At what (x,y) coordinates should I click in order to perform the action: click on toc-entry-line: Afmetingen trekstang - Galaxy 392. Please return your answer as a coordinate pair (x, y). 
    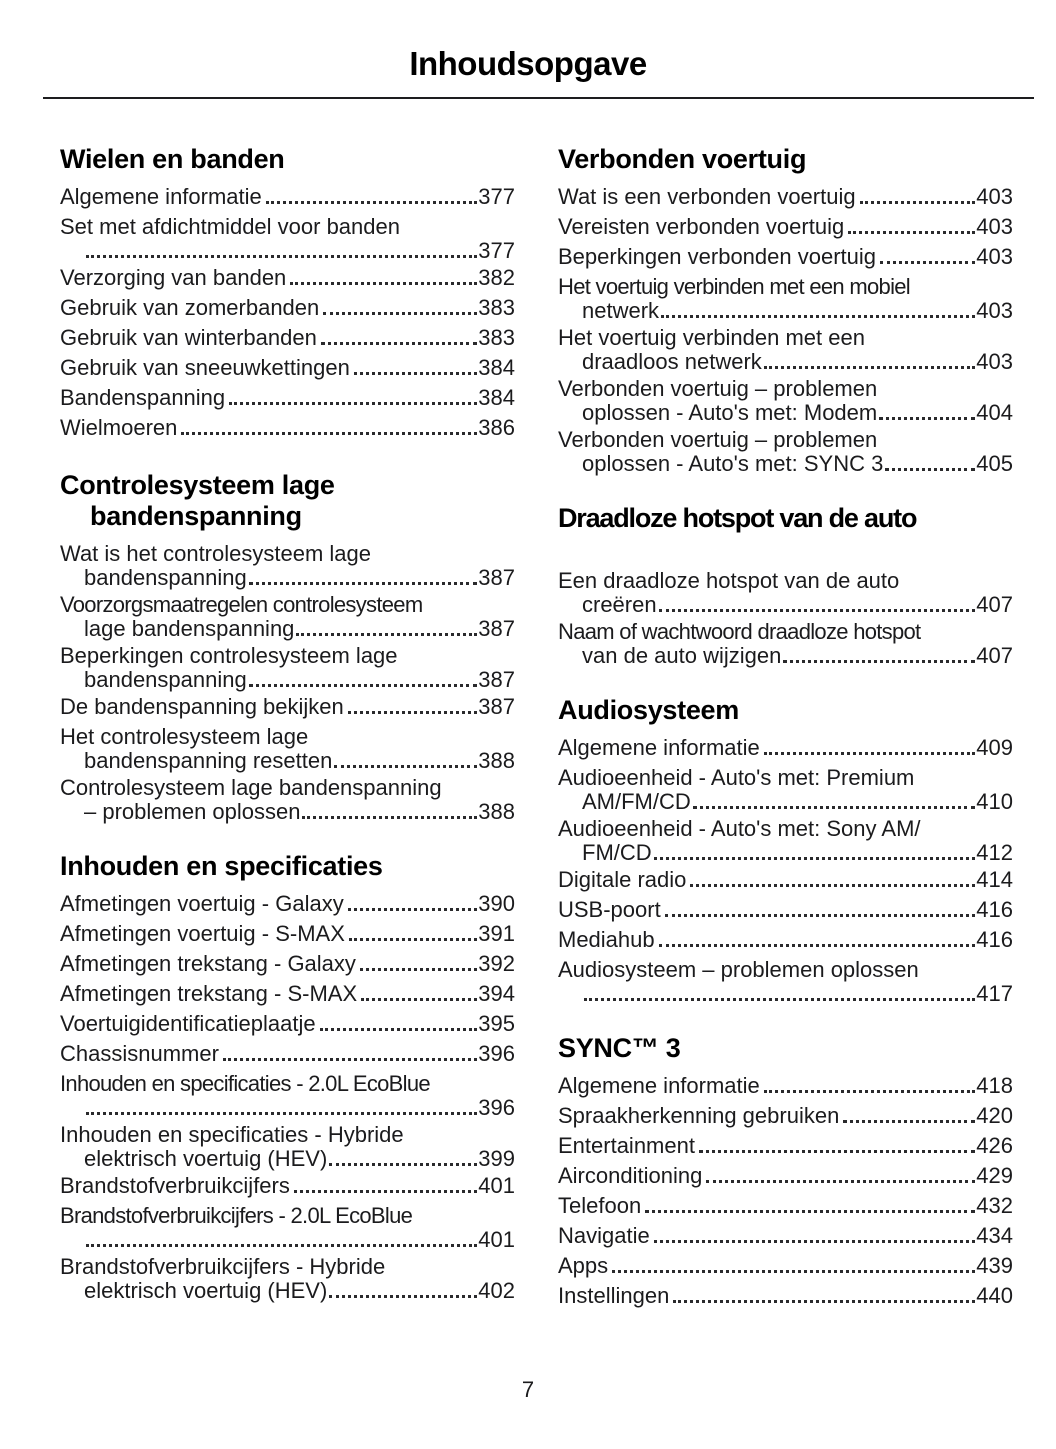
    Looking at the image, I should click on (287, 964).